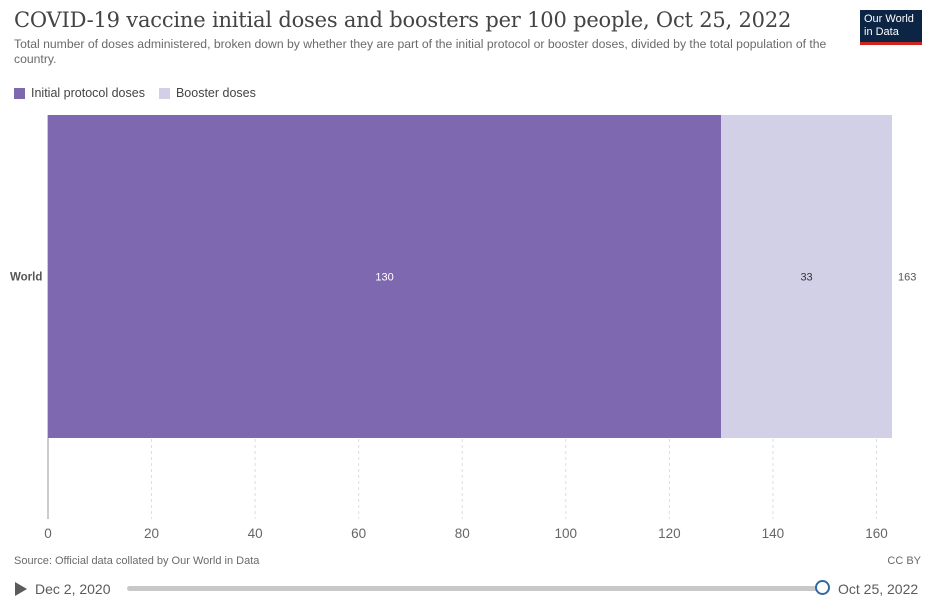 This screenshot has height=602, width=929. I want to click on x-tick-label-100: 100, so click(566, 533).